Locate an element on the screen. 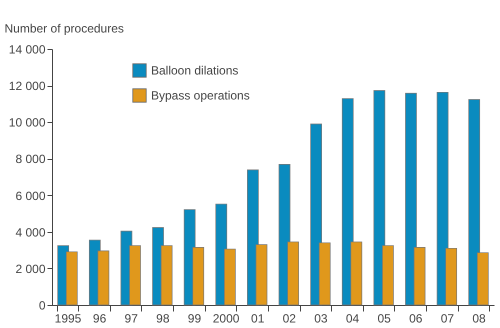  x-tick-label: 07 is located at coordinates (447, 319).